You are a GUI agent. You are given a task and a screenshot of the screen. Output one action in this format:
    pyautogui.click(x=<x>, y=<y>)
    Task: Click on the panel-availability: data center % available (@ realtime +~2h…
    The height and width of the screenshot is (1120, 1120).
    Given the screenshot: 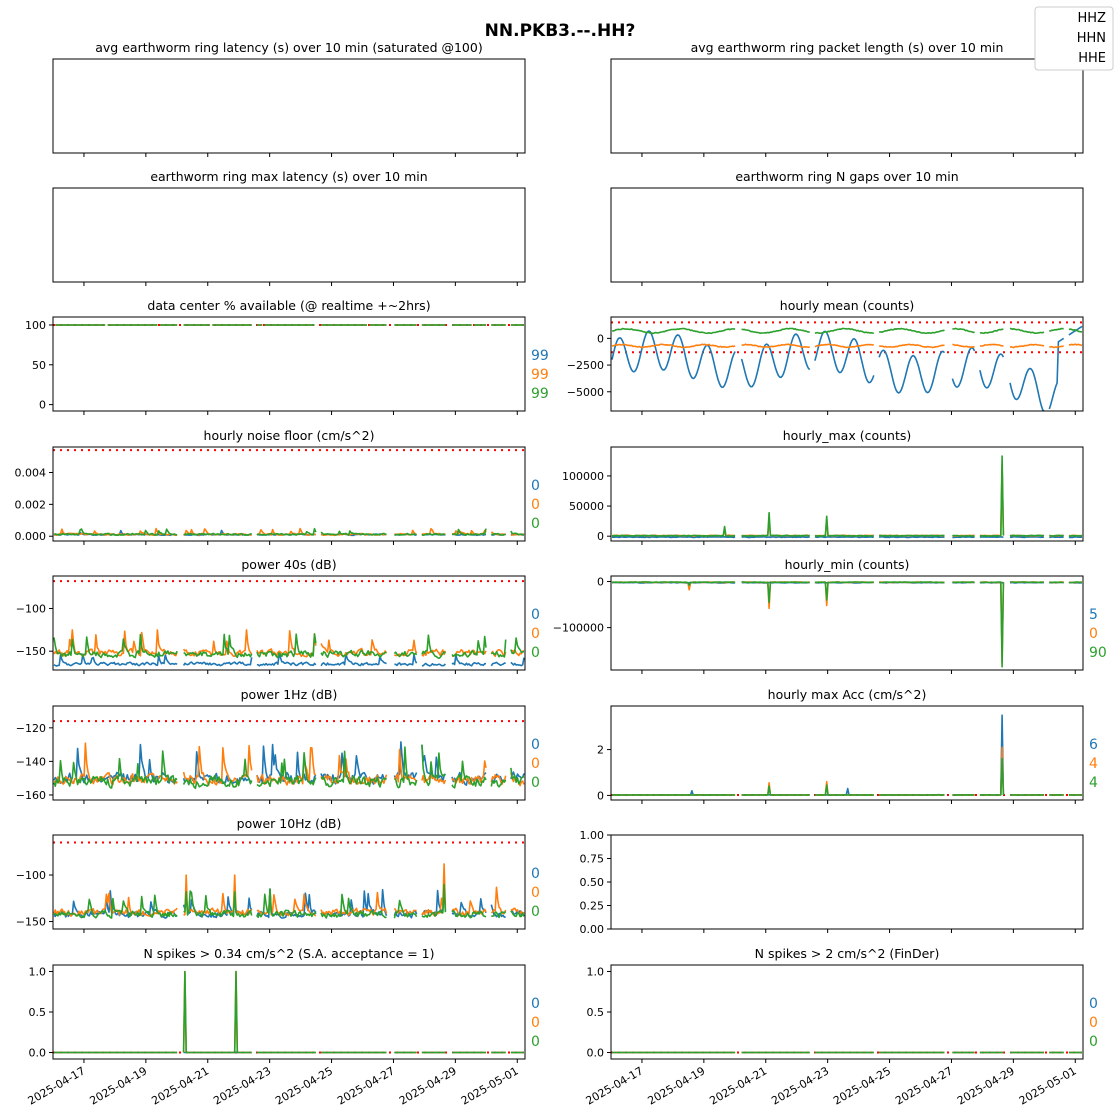 What is the action you would take?
    pyautogui.click(x=287, y=356)
    